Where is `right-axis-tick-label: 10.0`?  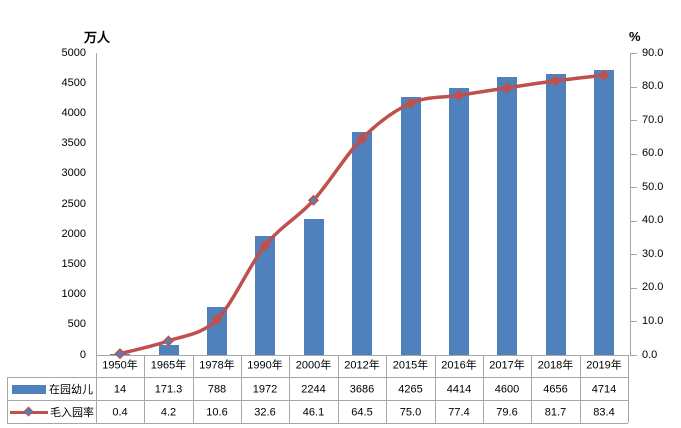
right-axis-tick-label: 10.0 is located at coordinates (653, 320).